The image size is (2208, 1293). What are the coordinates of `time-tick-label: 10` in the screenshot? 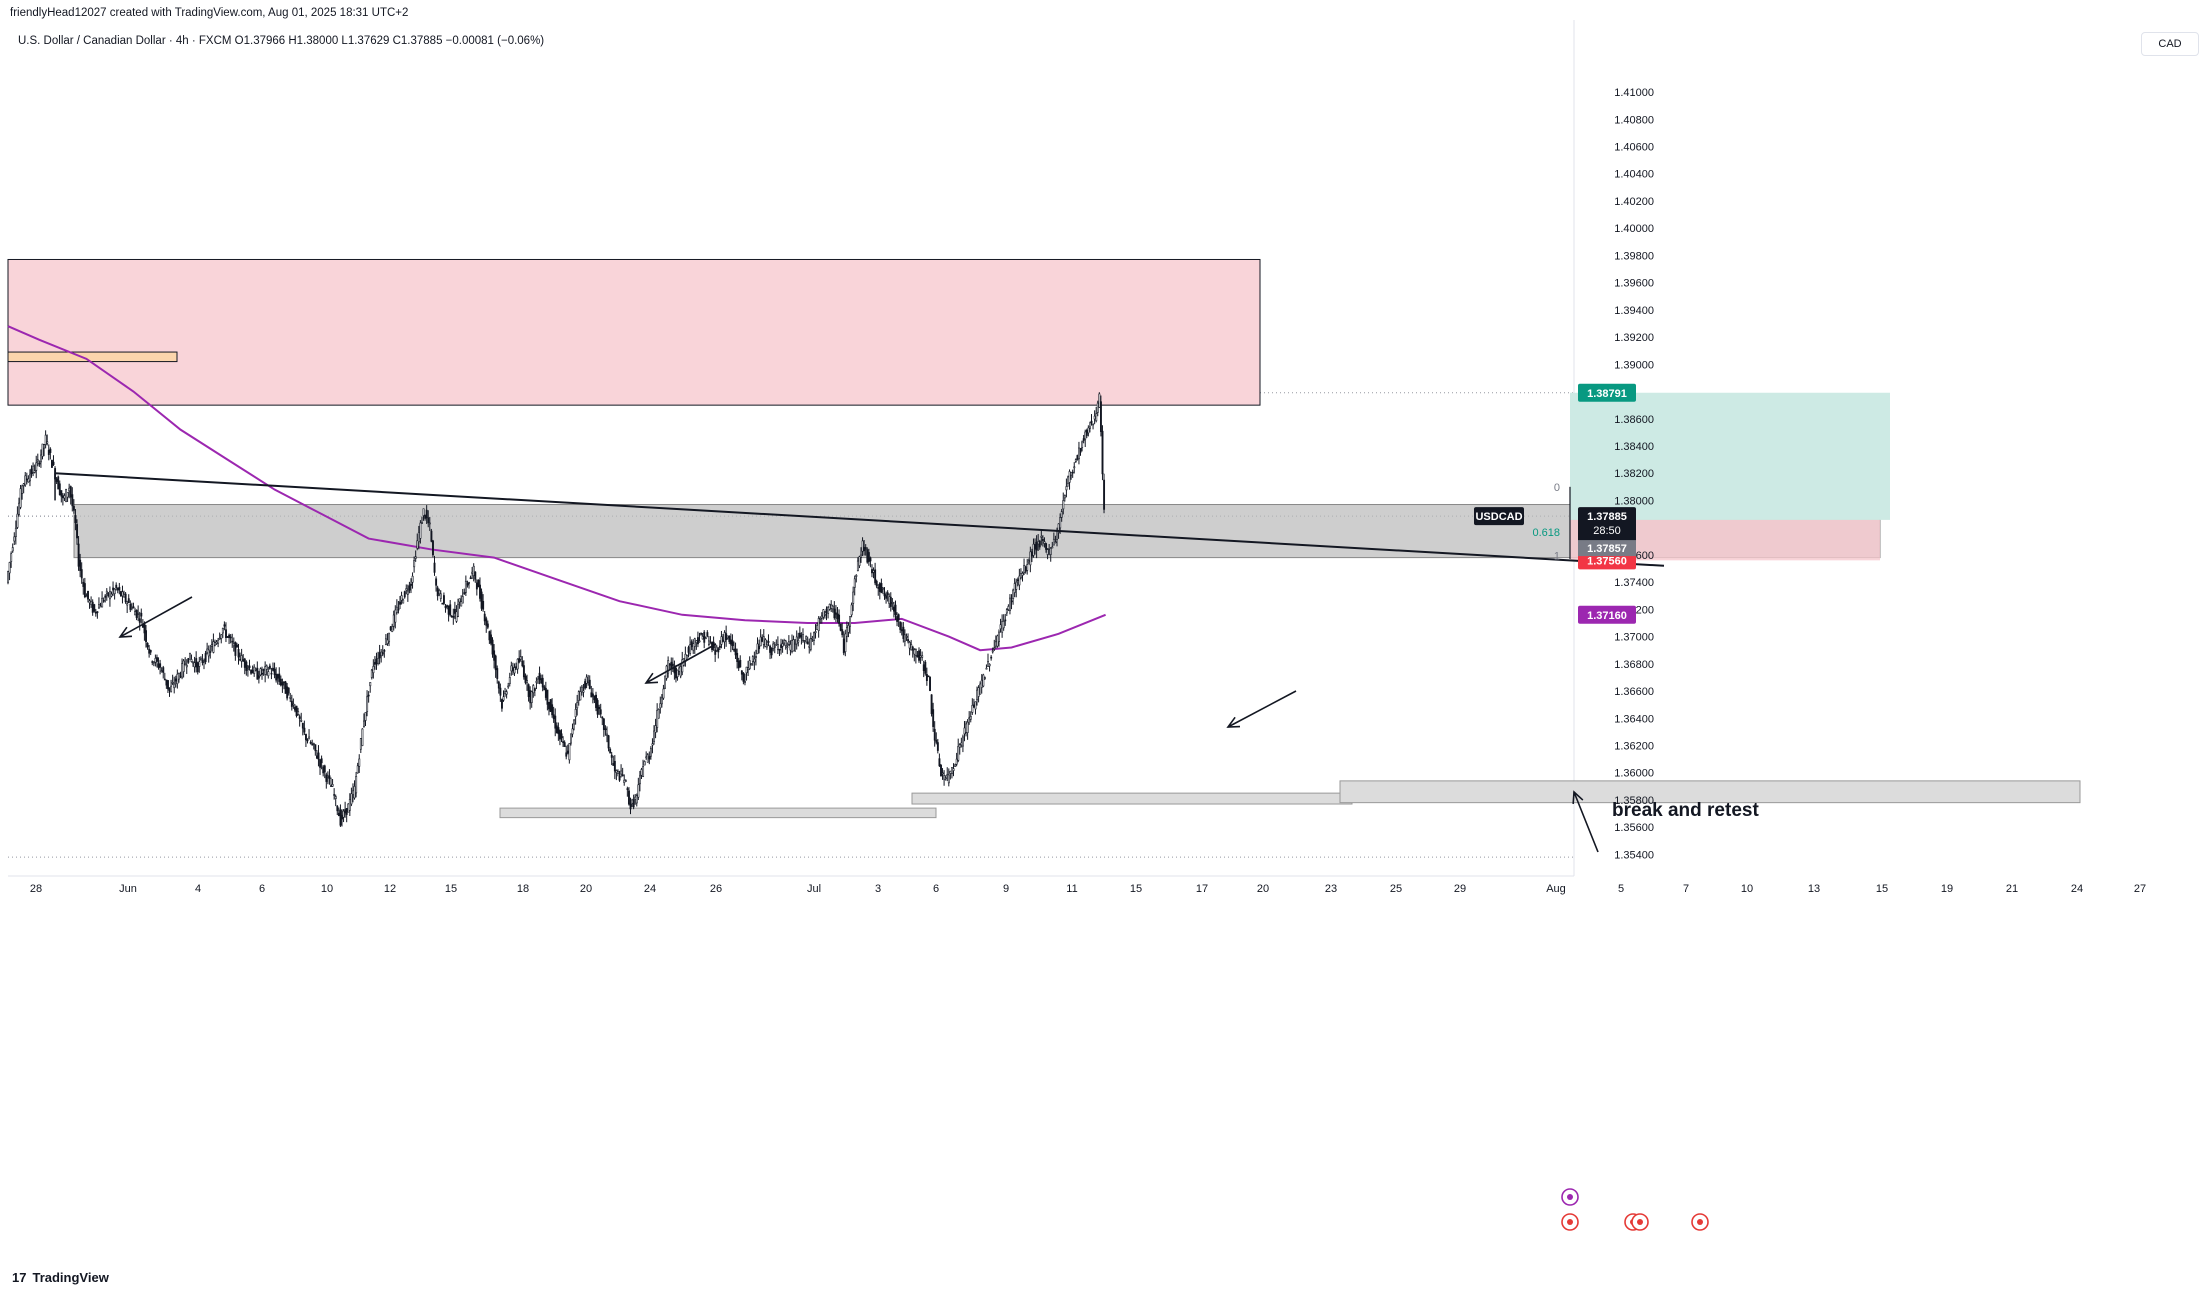 It's located at (327, 889).